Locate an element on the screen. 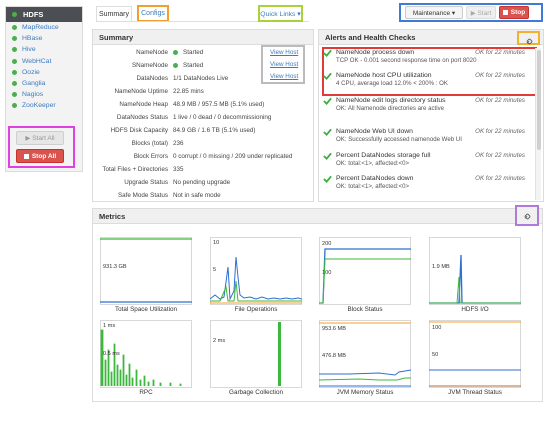  alerts-scrollbar is located at coordinates (538, 124).